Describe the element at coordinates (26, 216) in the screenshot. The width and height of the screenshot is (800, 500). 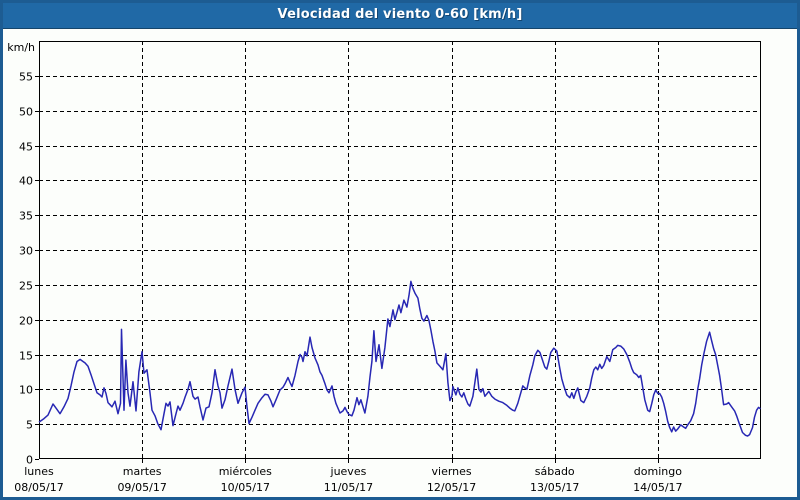
I see `y-tick-label: 35` at that location.